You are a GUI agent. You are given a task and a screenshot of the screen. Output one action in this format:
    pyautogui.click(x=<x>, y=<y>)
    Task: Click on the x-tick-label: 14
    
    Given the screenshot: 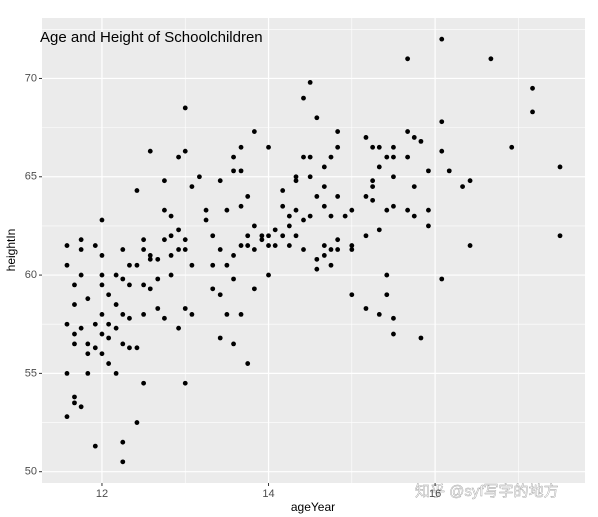 What is the action you would take?
    pyautogui.click(x=268, y=494)
    